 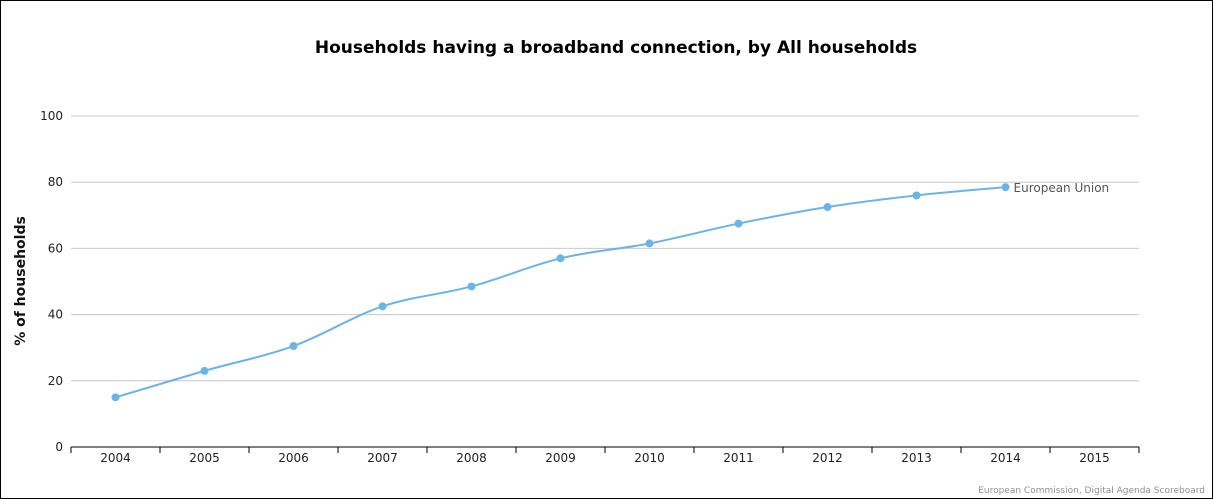 I want to click on x-tick-label: 2009, so click(x=560, y=458).